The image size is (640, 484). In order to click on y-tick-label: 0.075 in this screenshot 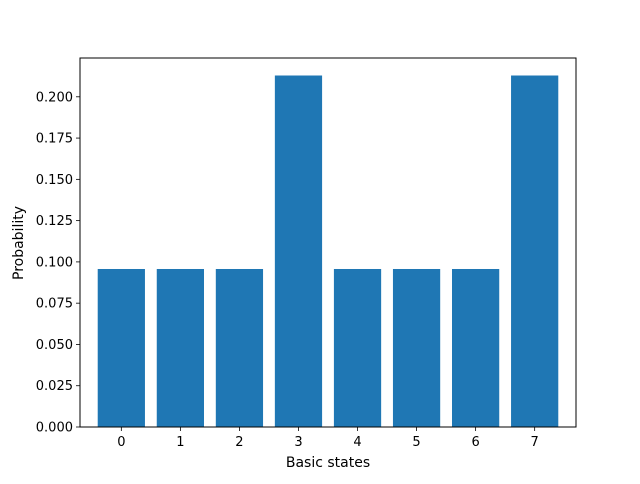, I will do `click(54, 304)`.